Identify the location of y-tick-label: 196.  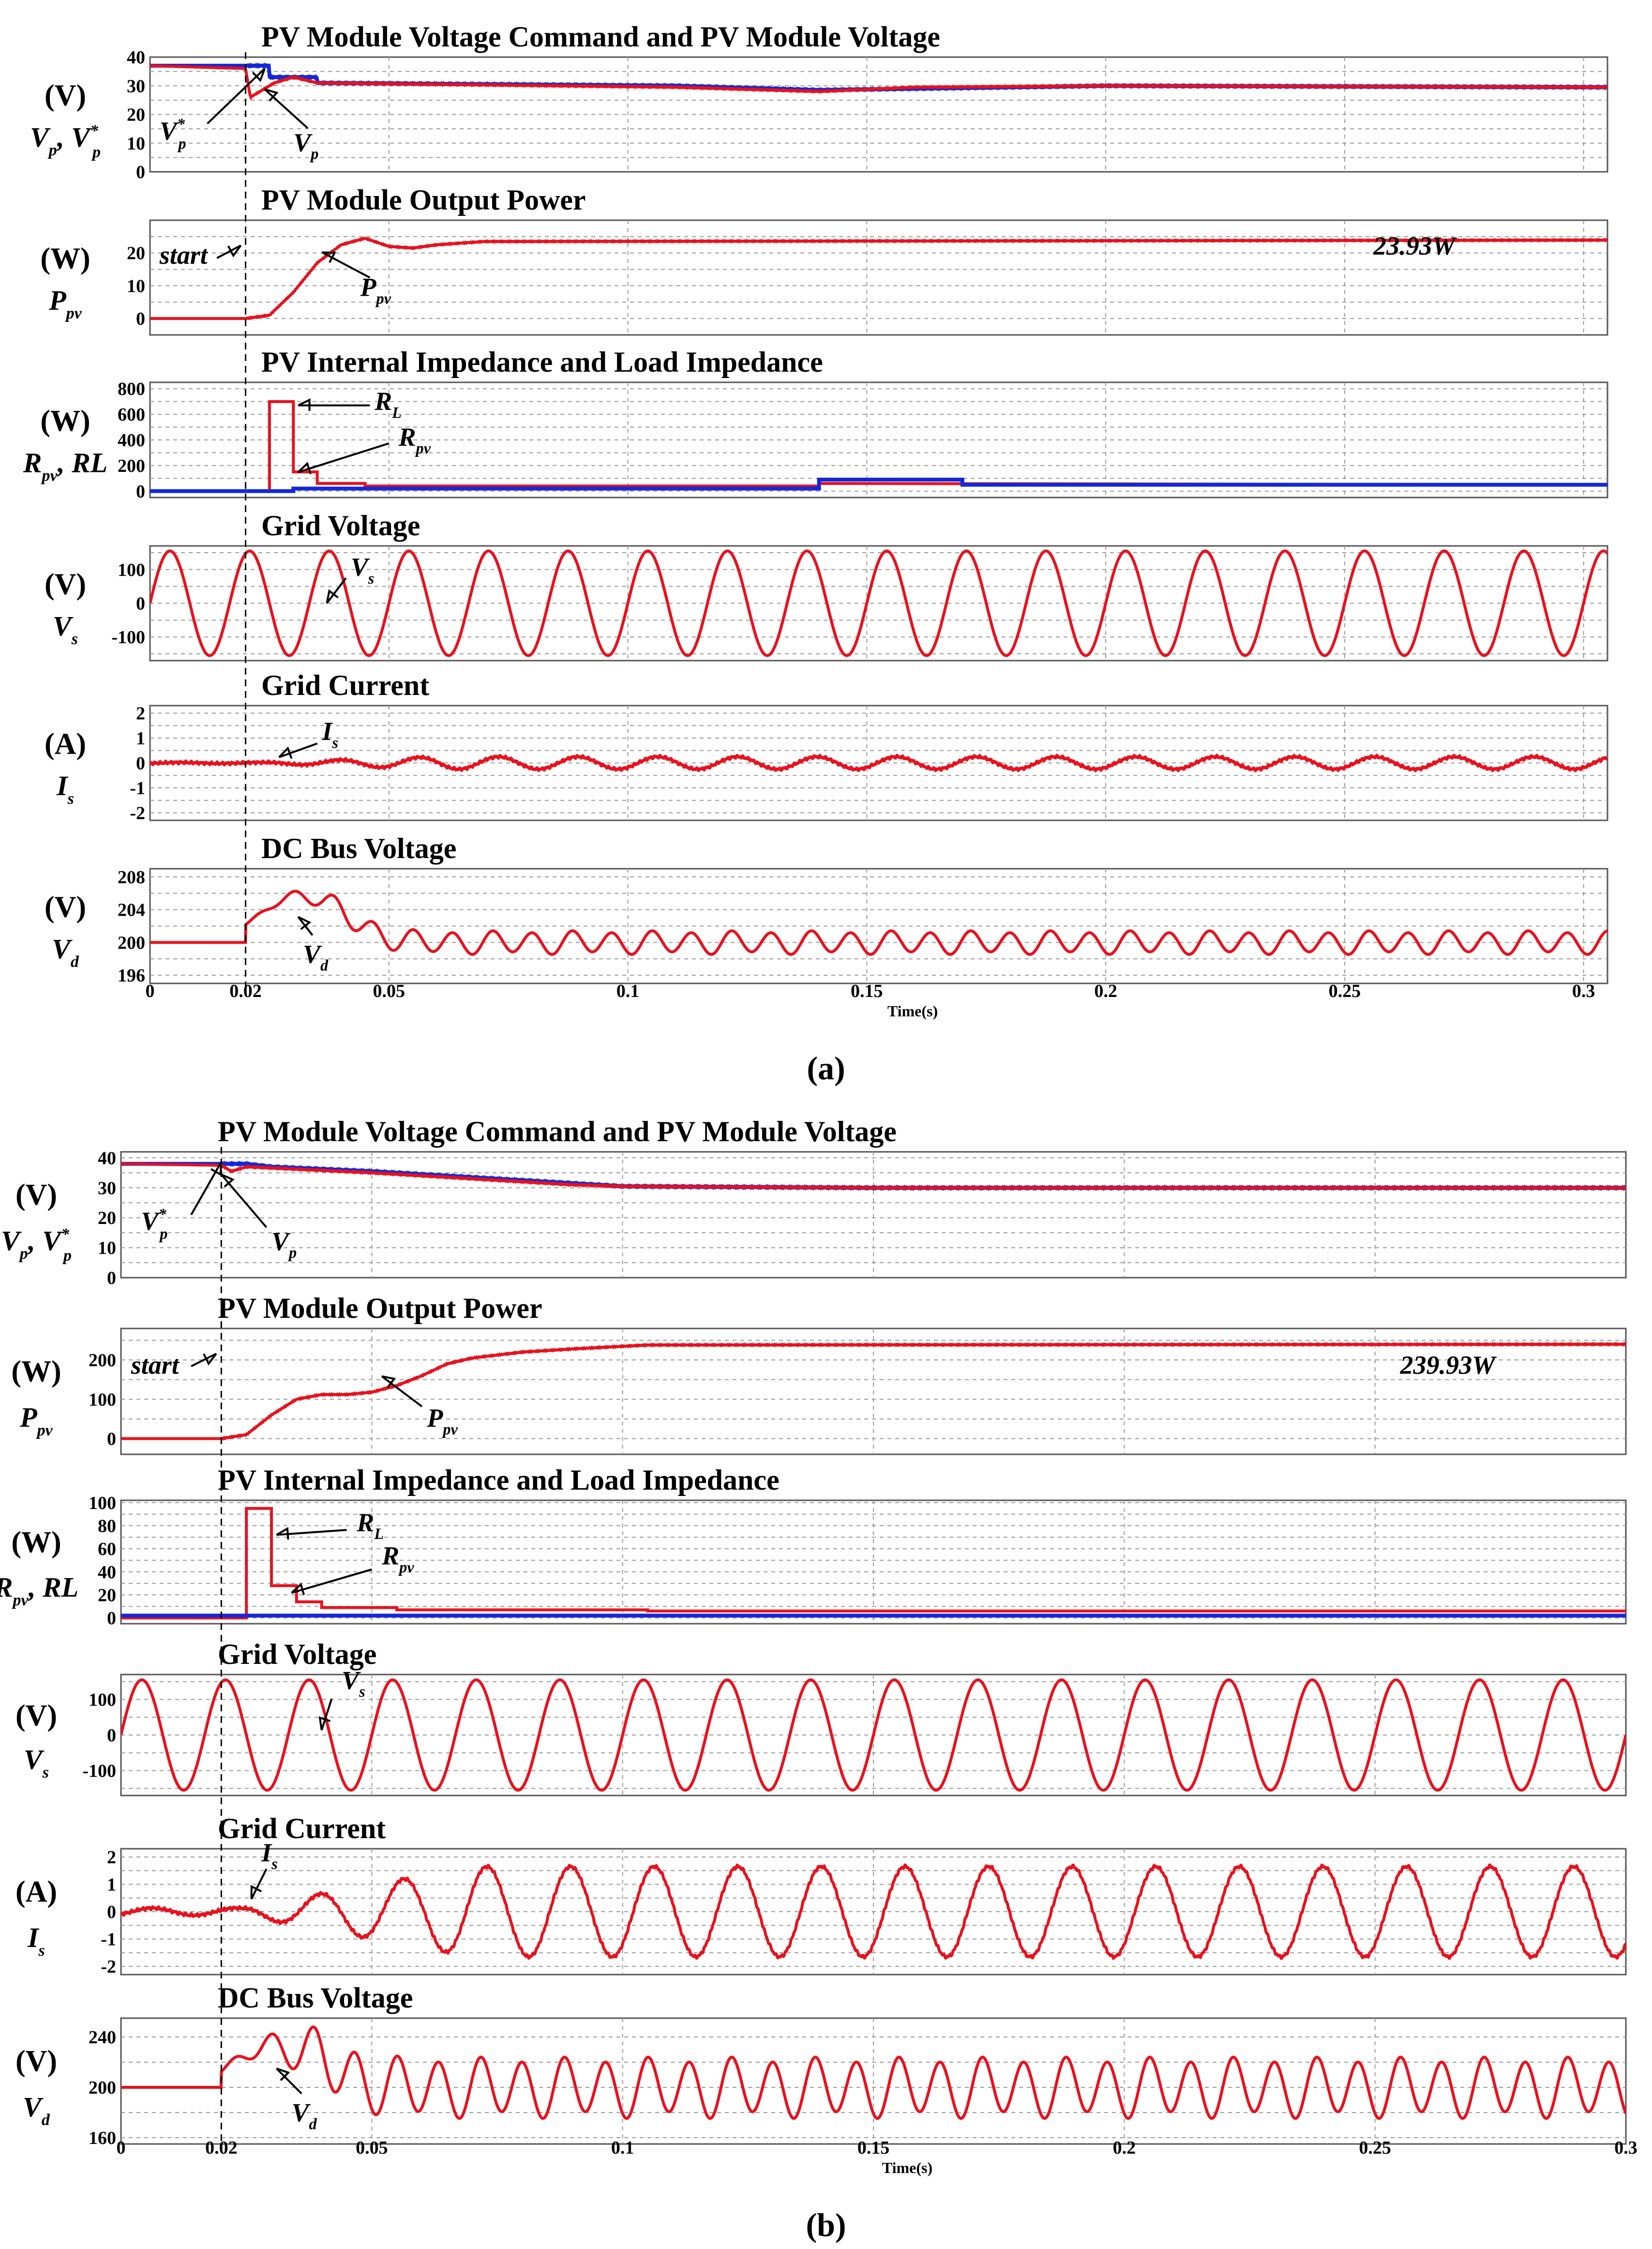
(131, 976).